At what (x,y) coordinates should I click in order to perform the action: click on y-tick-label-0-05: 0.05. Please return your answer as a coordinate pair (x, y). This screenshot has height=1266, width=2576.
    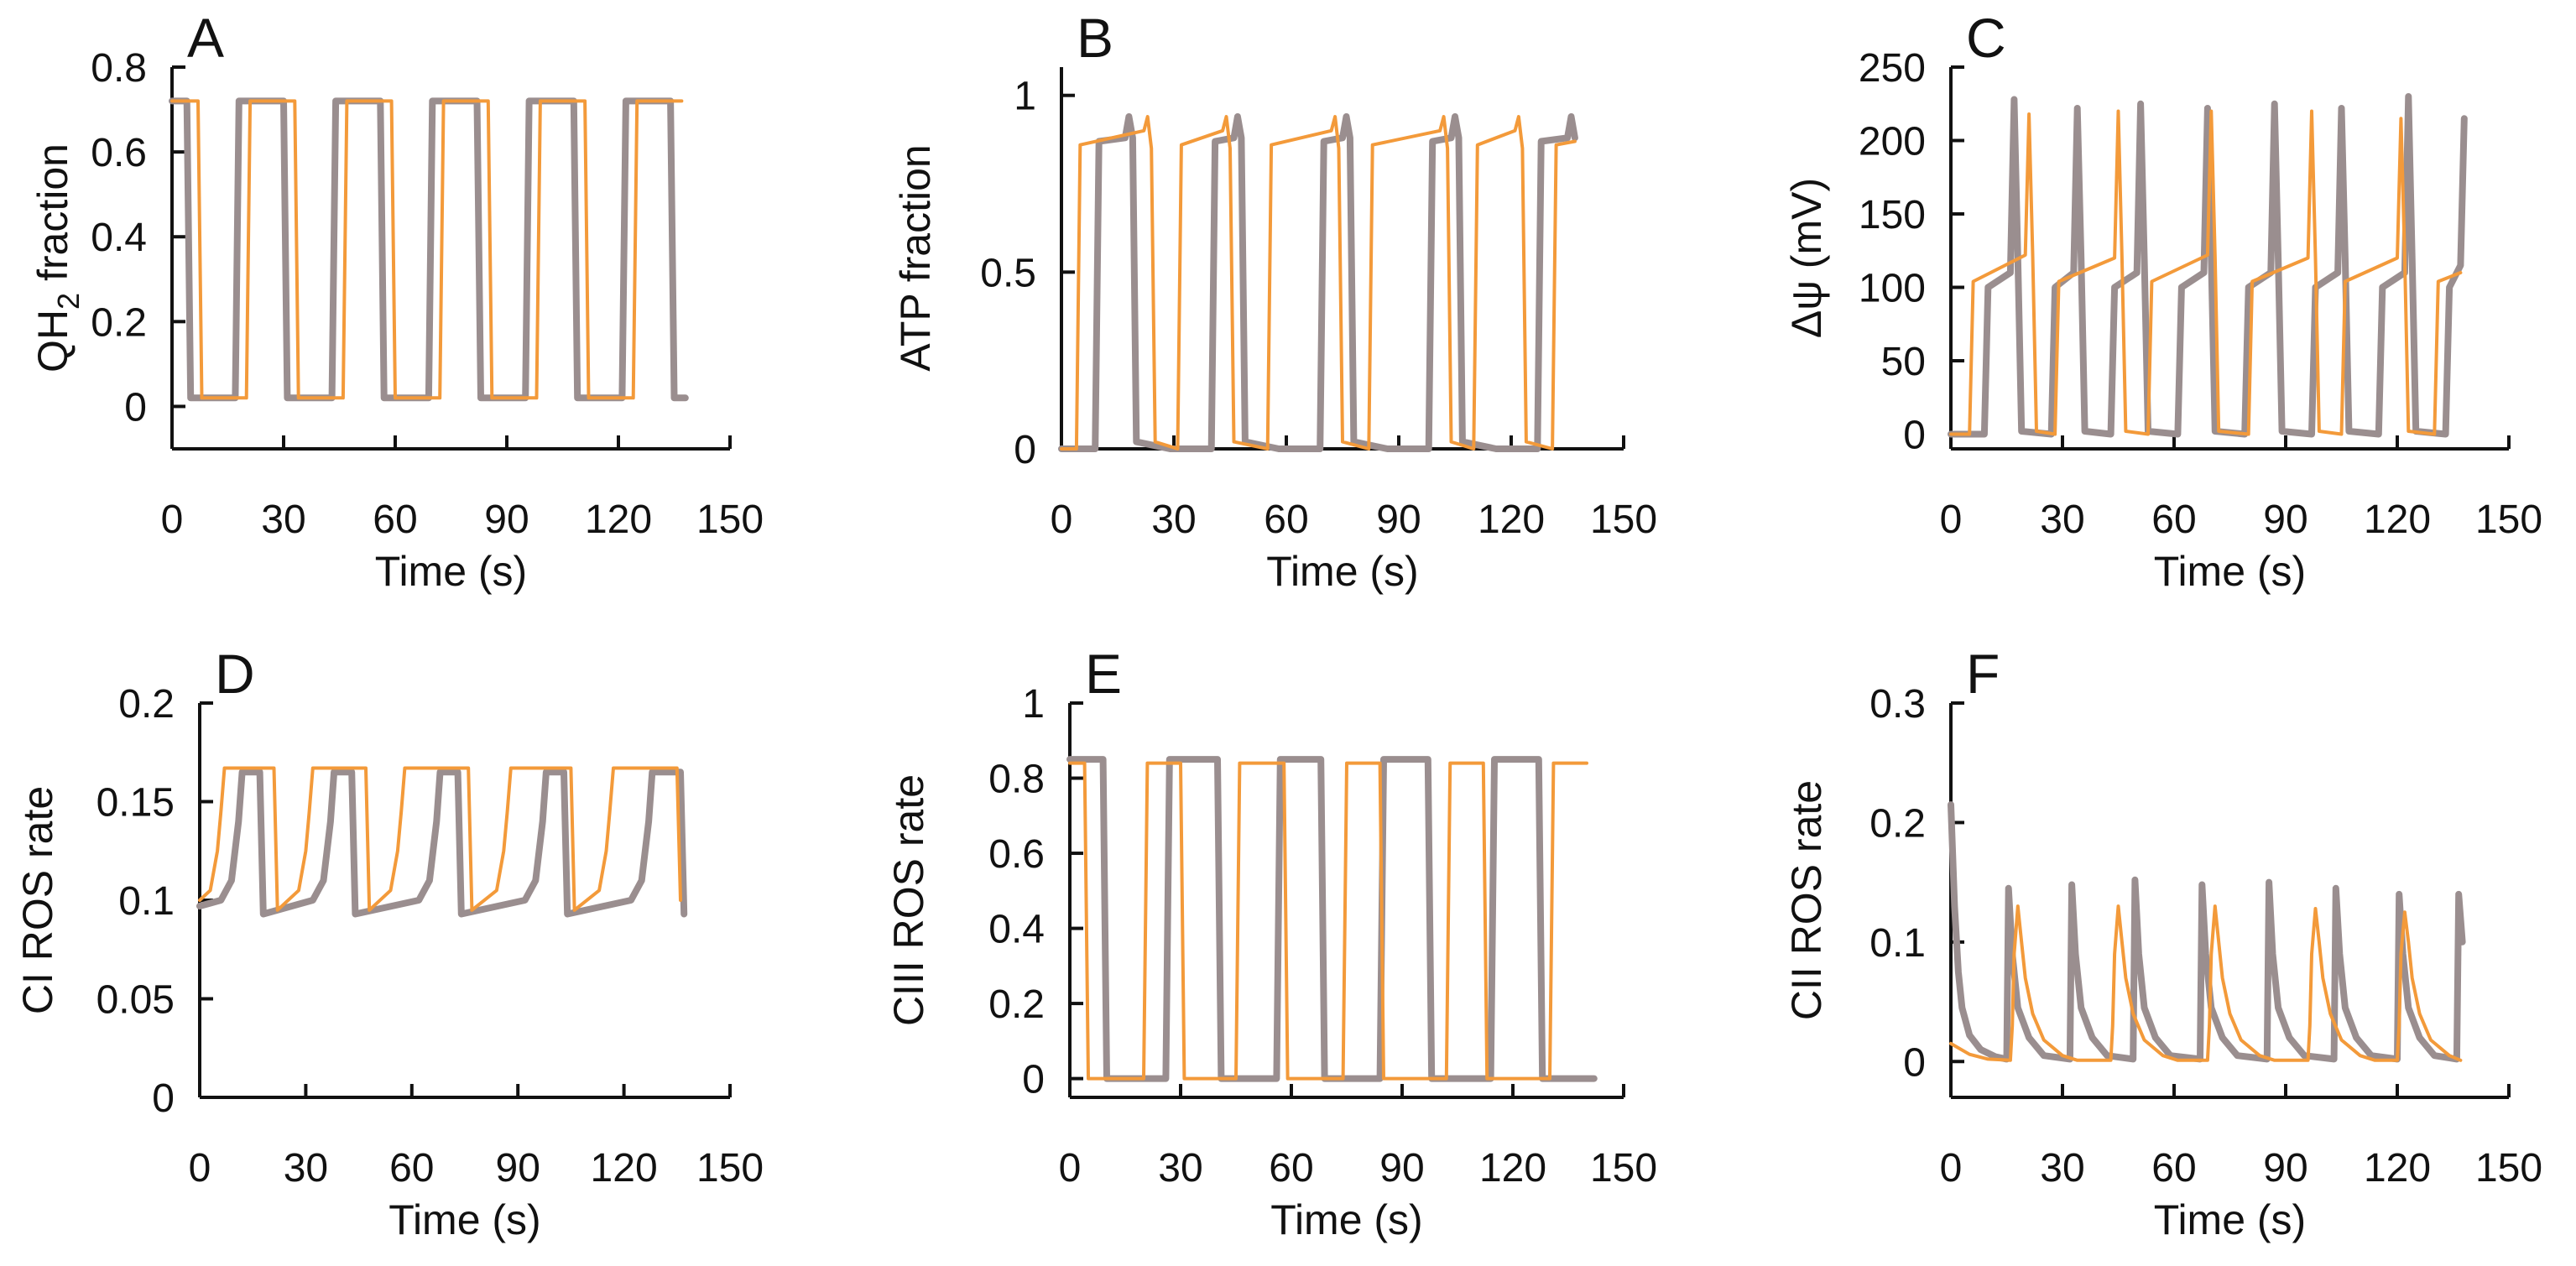
    Looking at the image, I should click on (135, 1001).